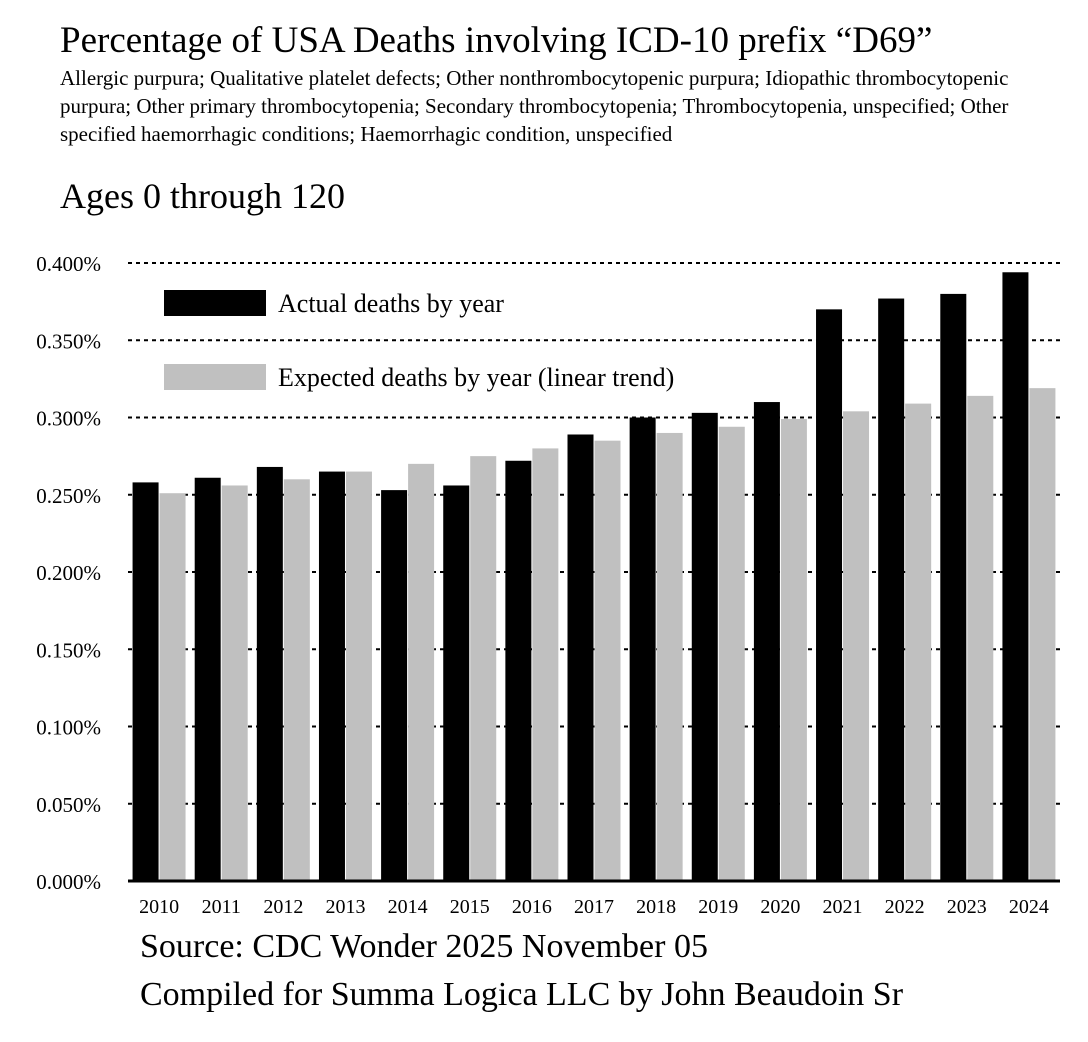 The height and width of the screenshot is (1042, 1088). I want to click on bar-actual-2024, so click(1015, 576).